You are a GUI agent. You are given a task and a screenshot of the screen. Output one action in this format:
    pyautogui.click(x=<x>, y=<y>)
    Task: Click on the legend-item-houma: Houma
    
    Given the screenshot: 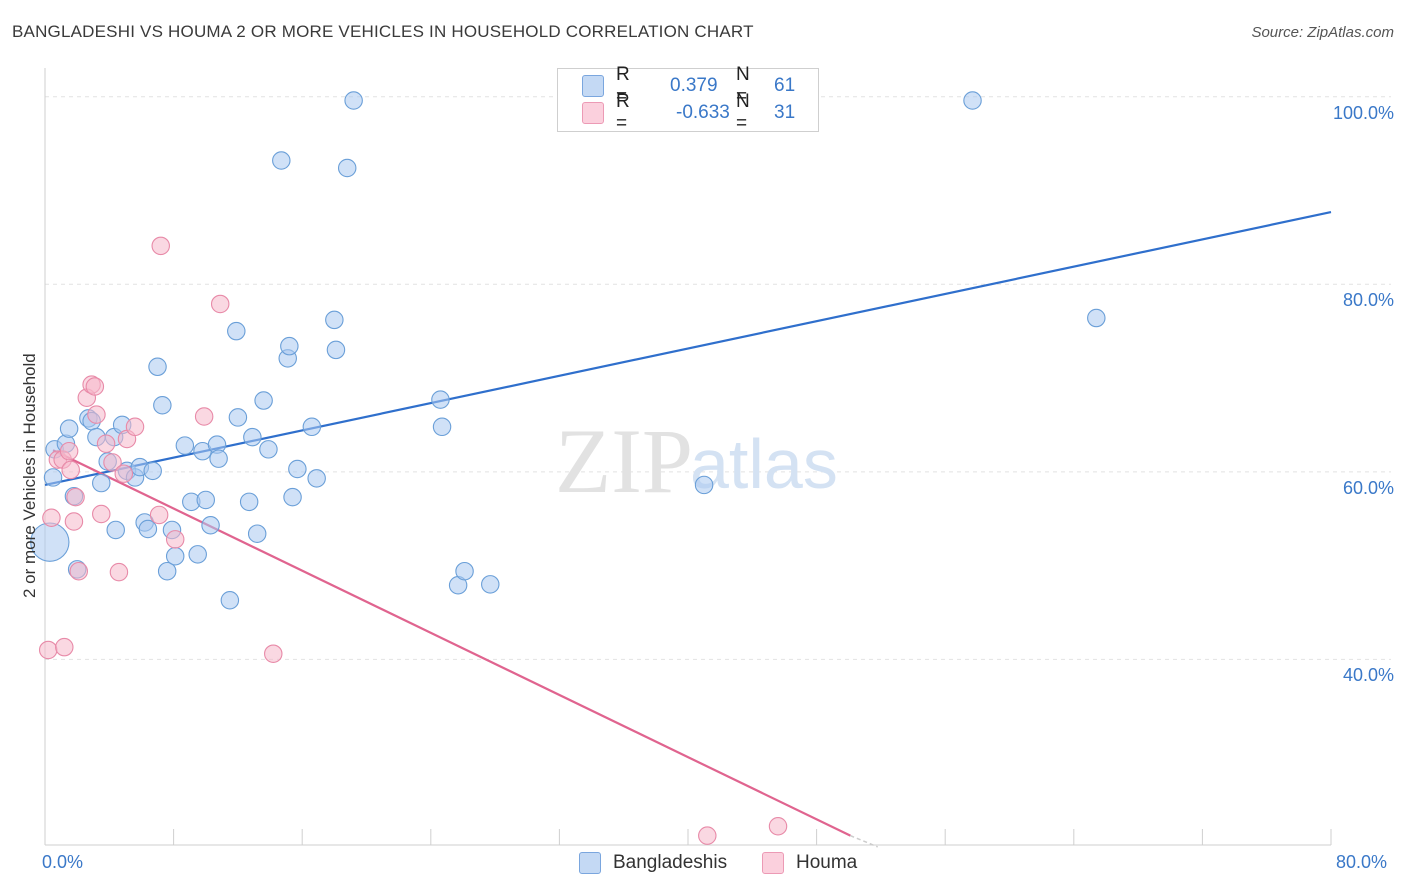 What is the action you would take?
    pyautogui.click(x=809, y=863)
    